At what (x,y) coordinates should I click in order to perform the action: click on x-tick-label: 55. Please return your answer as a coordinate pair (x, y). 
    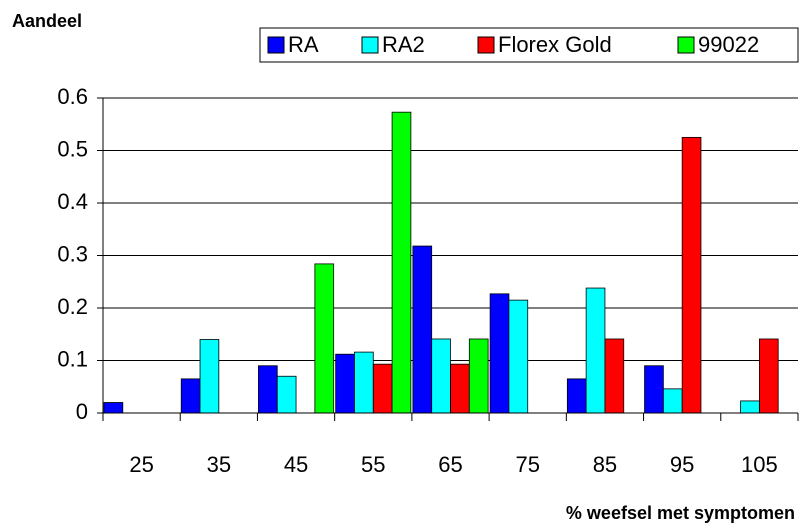
    Looking at the image, I should click on (373, 464).